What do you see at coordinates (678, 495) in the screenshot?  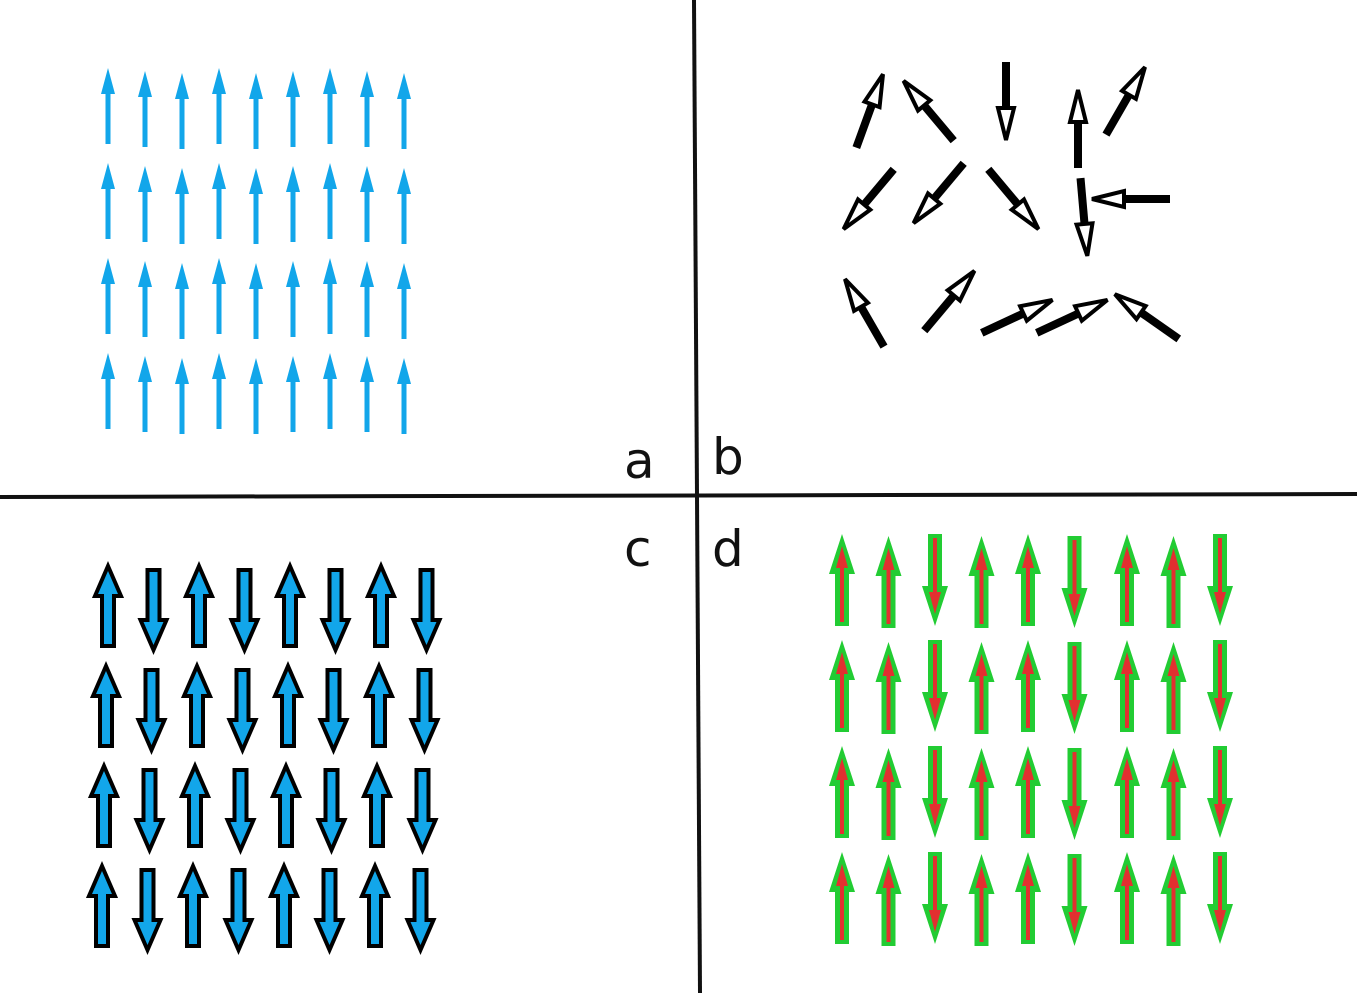 I see `horizontal-divider` at bounding box center [678, 495].